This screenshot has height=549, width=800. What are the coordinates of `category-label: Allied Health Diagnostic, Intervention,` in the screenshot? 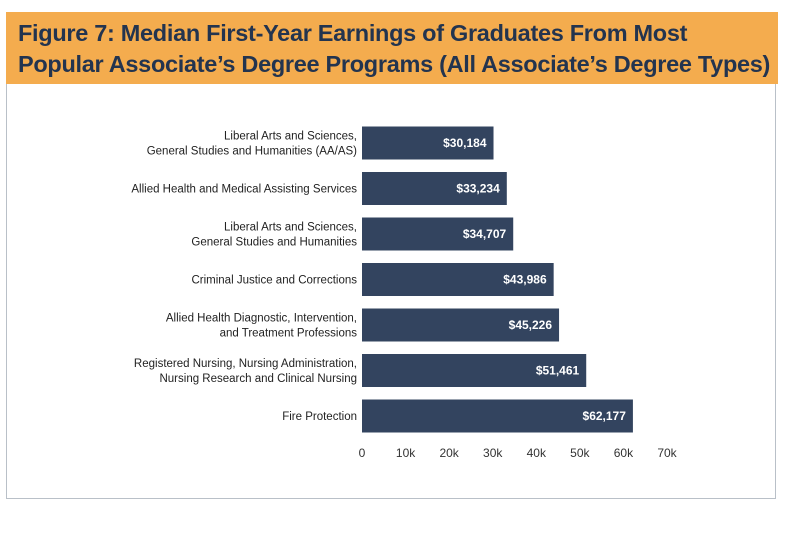 It's located at (261, 319).